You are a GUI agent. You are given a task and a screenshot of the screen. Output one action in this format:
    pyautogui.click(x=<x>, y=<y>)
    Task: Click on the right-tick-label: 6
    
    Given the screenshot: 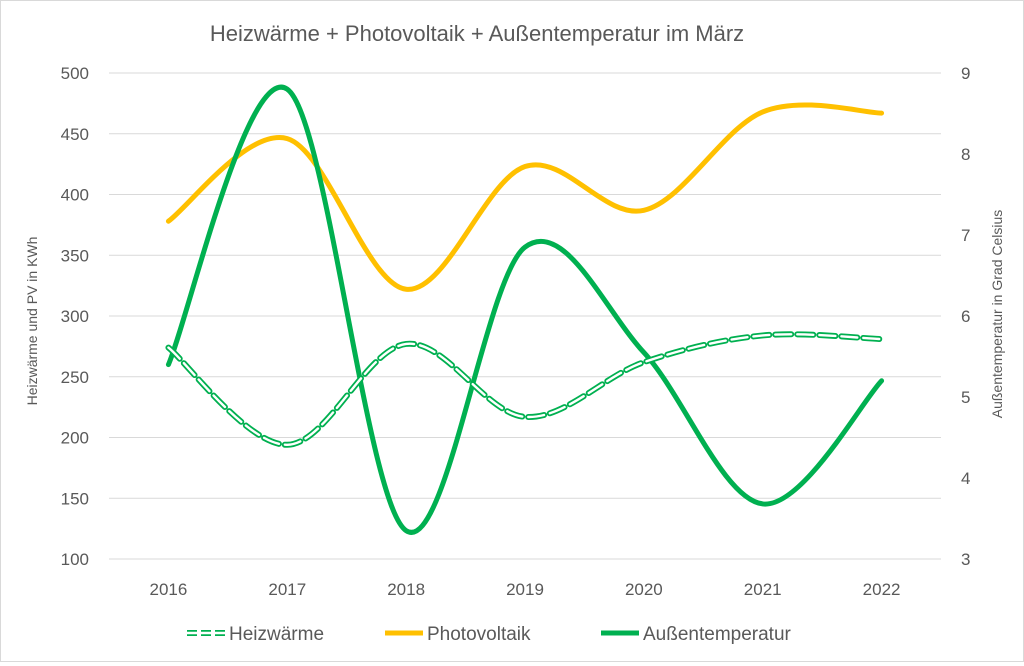 What is the action you would take?
    pyautogui.click(x=965, y=316)
    